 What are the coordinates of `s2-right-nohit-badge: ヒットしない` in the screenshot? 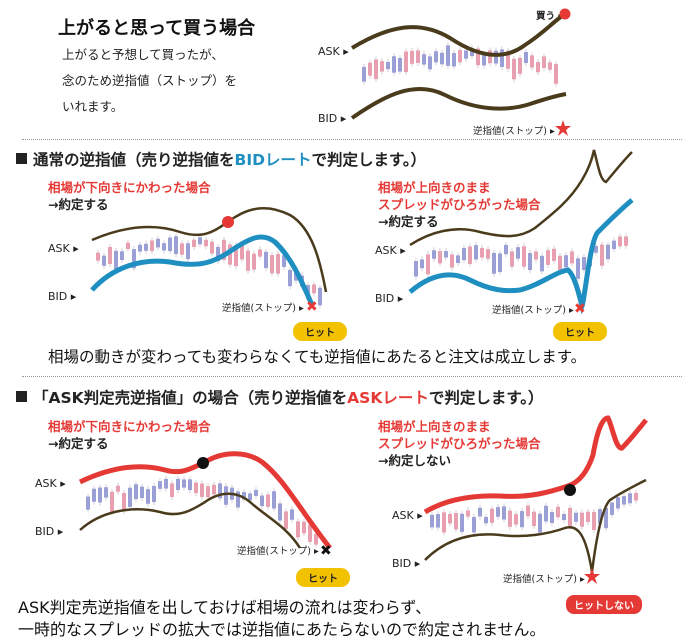 It's located at (604, 604).